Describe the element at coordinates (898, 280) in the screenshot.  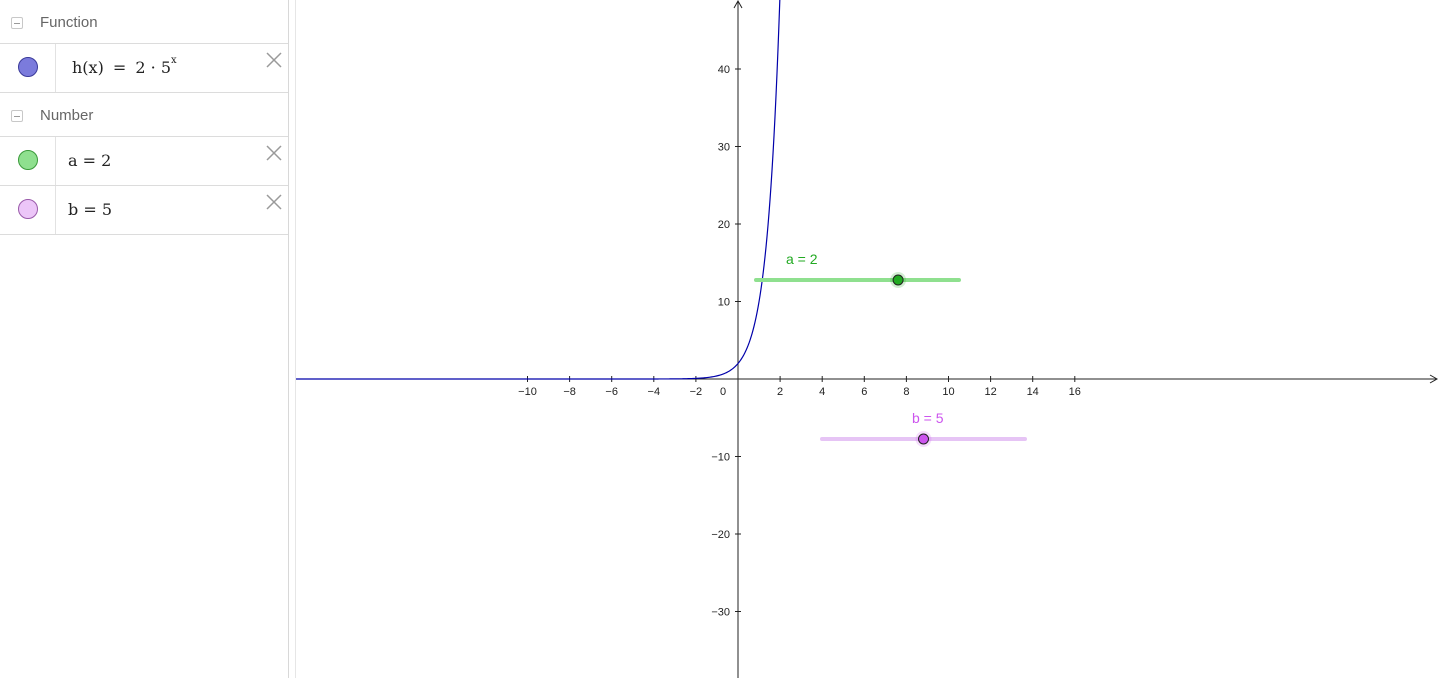
I see `slider-a-knob` at that location.